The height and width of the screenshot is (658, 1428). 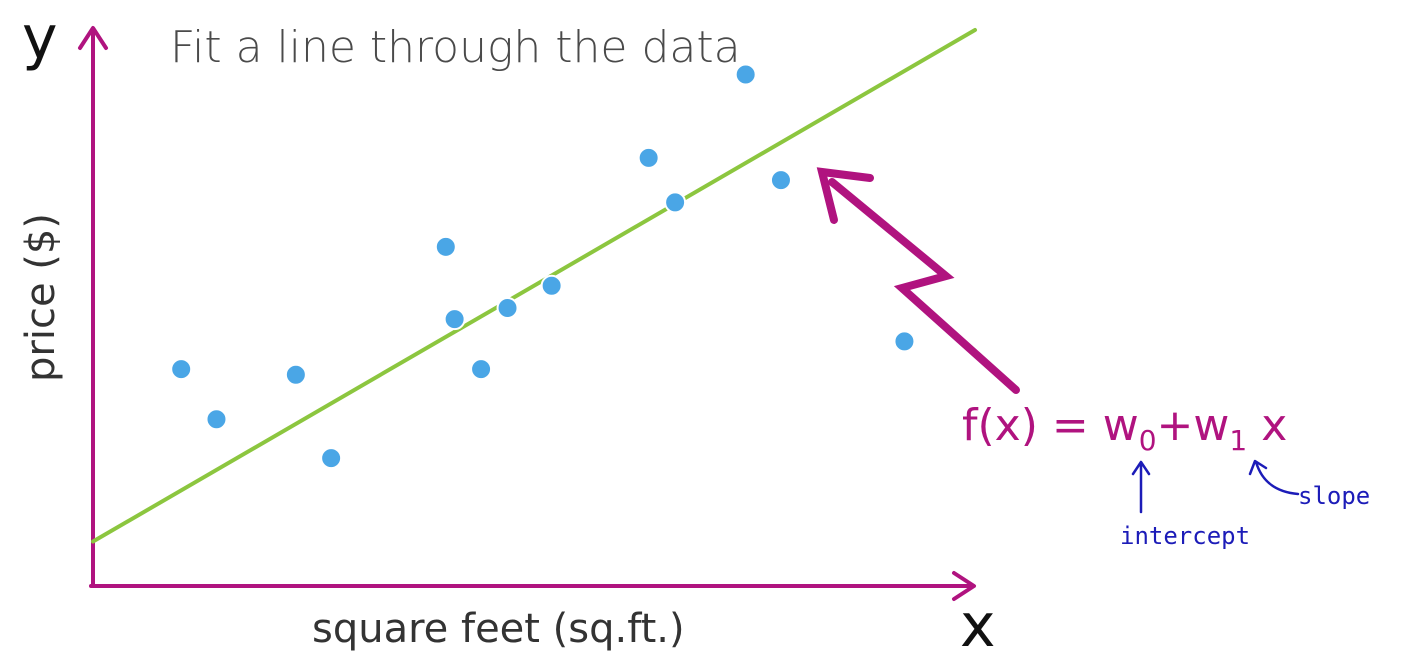 I want to click on slope-annotation: slope, so click(x=1334, y=496).